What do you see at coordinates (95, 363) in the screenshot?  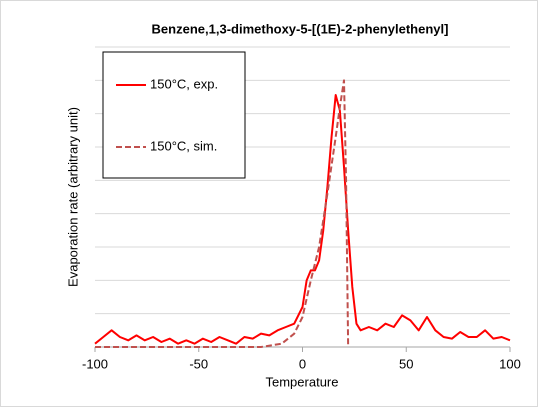 I see `x-tick-label: -100` at bounding box center [95, 363].